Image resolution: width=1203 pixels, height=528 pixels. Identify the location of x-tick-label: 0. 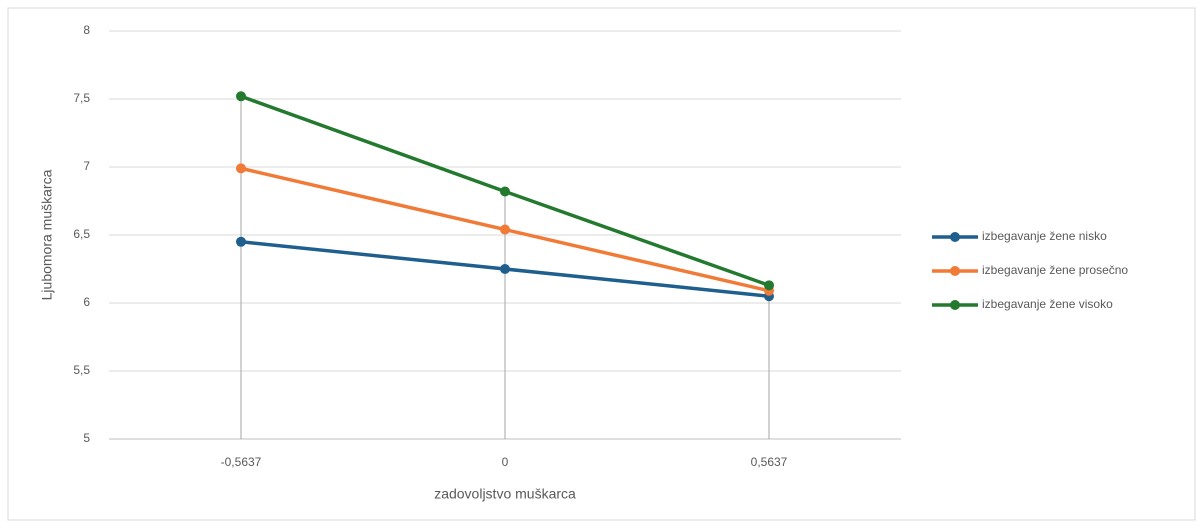
(505, 462).